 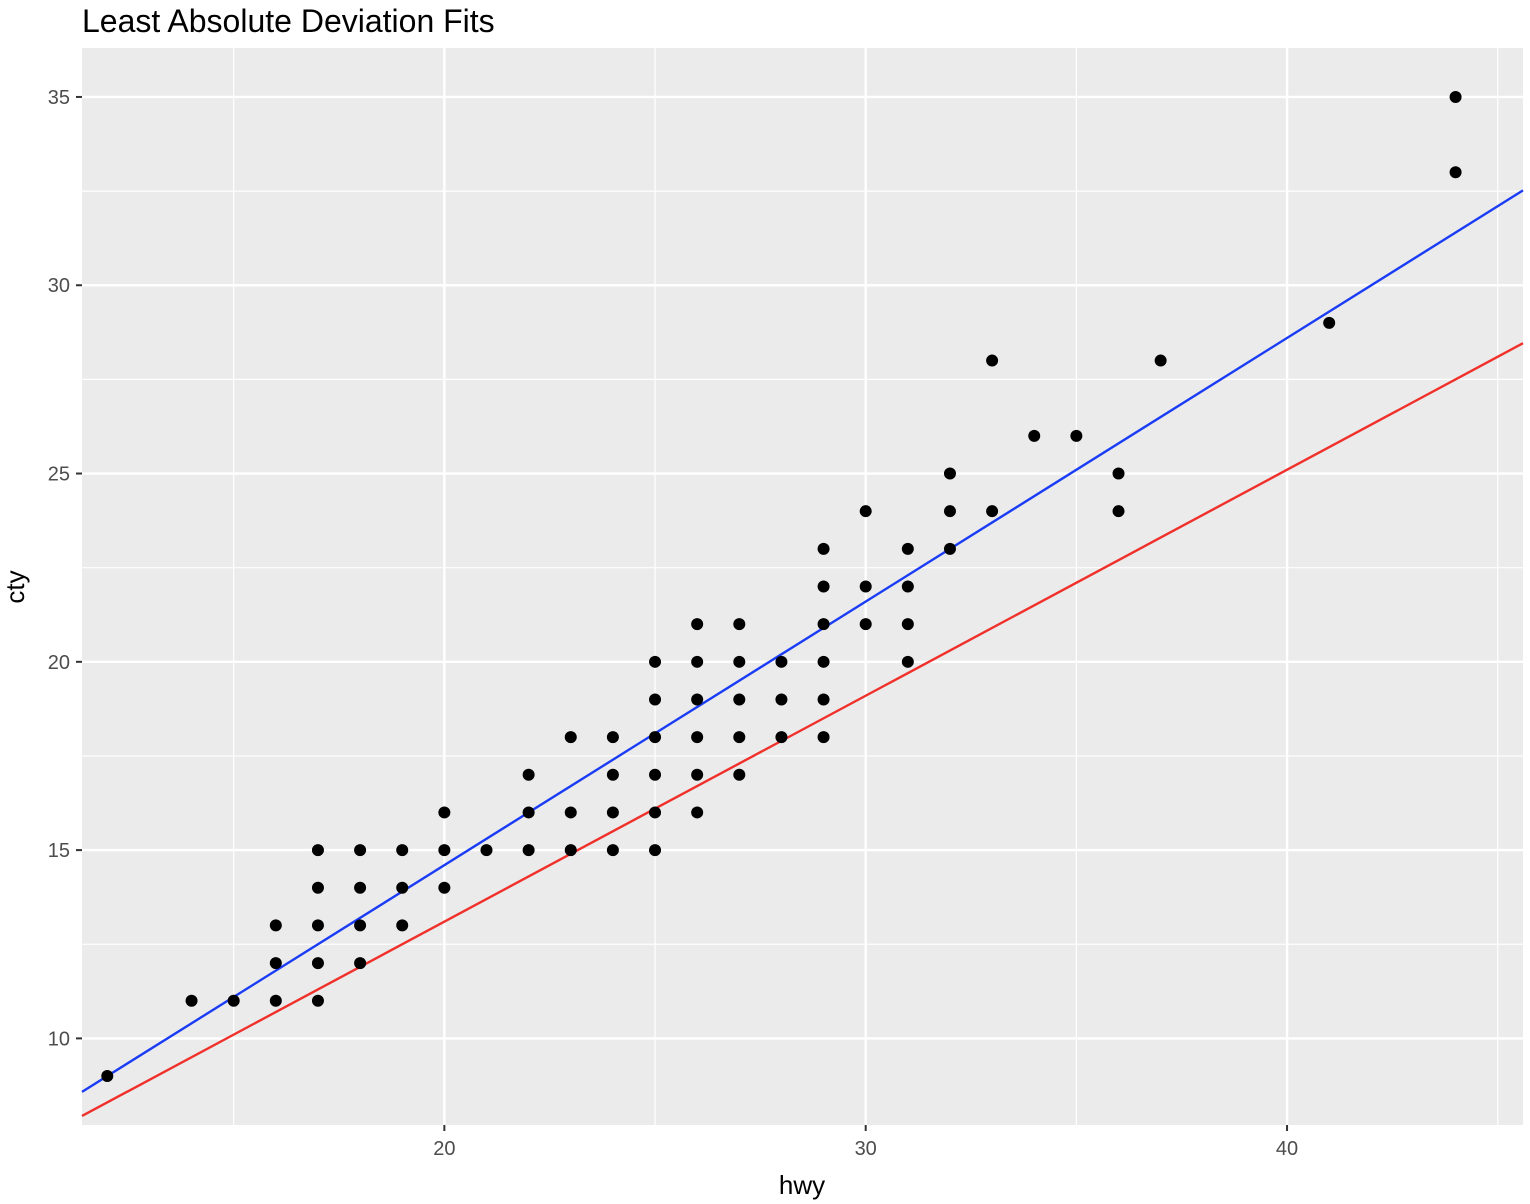 What do you see at coordinates (59, 1039) in the screenshot?
I see `y-tick-label: 10` at bounding box center [59, 1039].